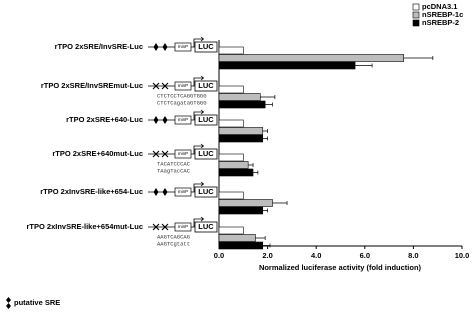  Describe the element at coordinates (99, 46) in the screenshot. I see `construct-label: rTPO 2xSRE/InvSRE-Luc` at that location.